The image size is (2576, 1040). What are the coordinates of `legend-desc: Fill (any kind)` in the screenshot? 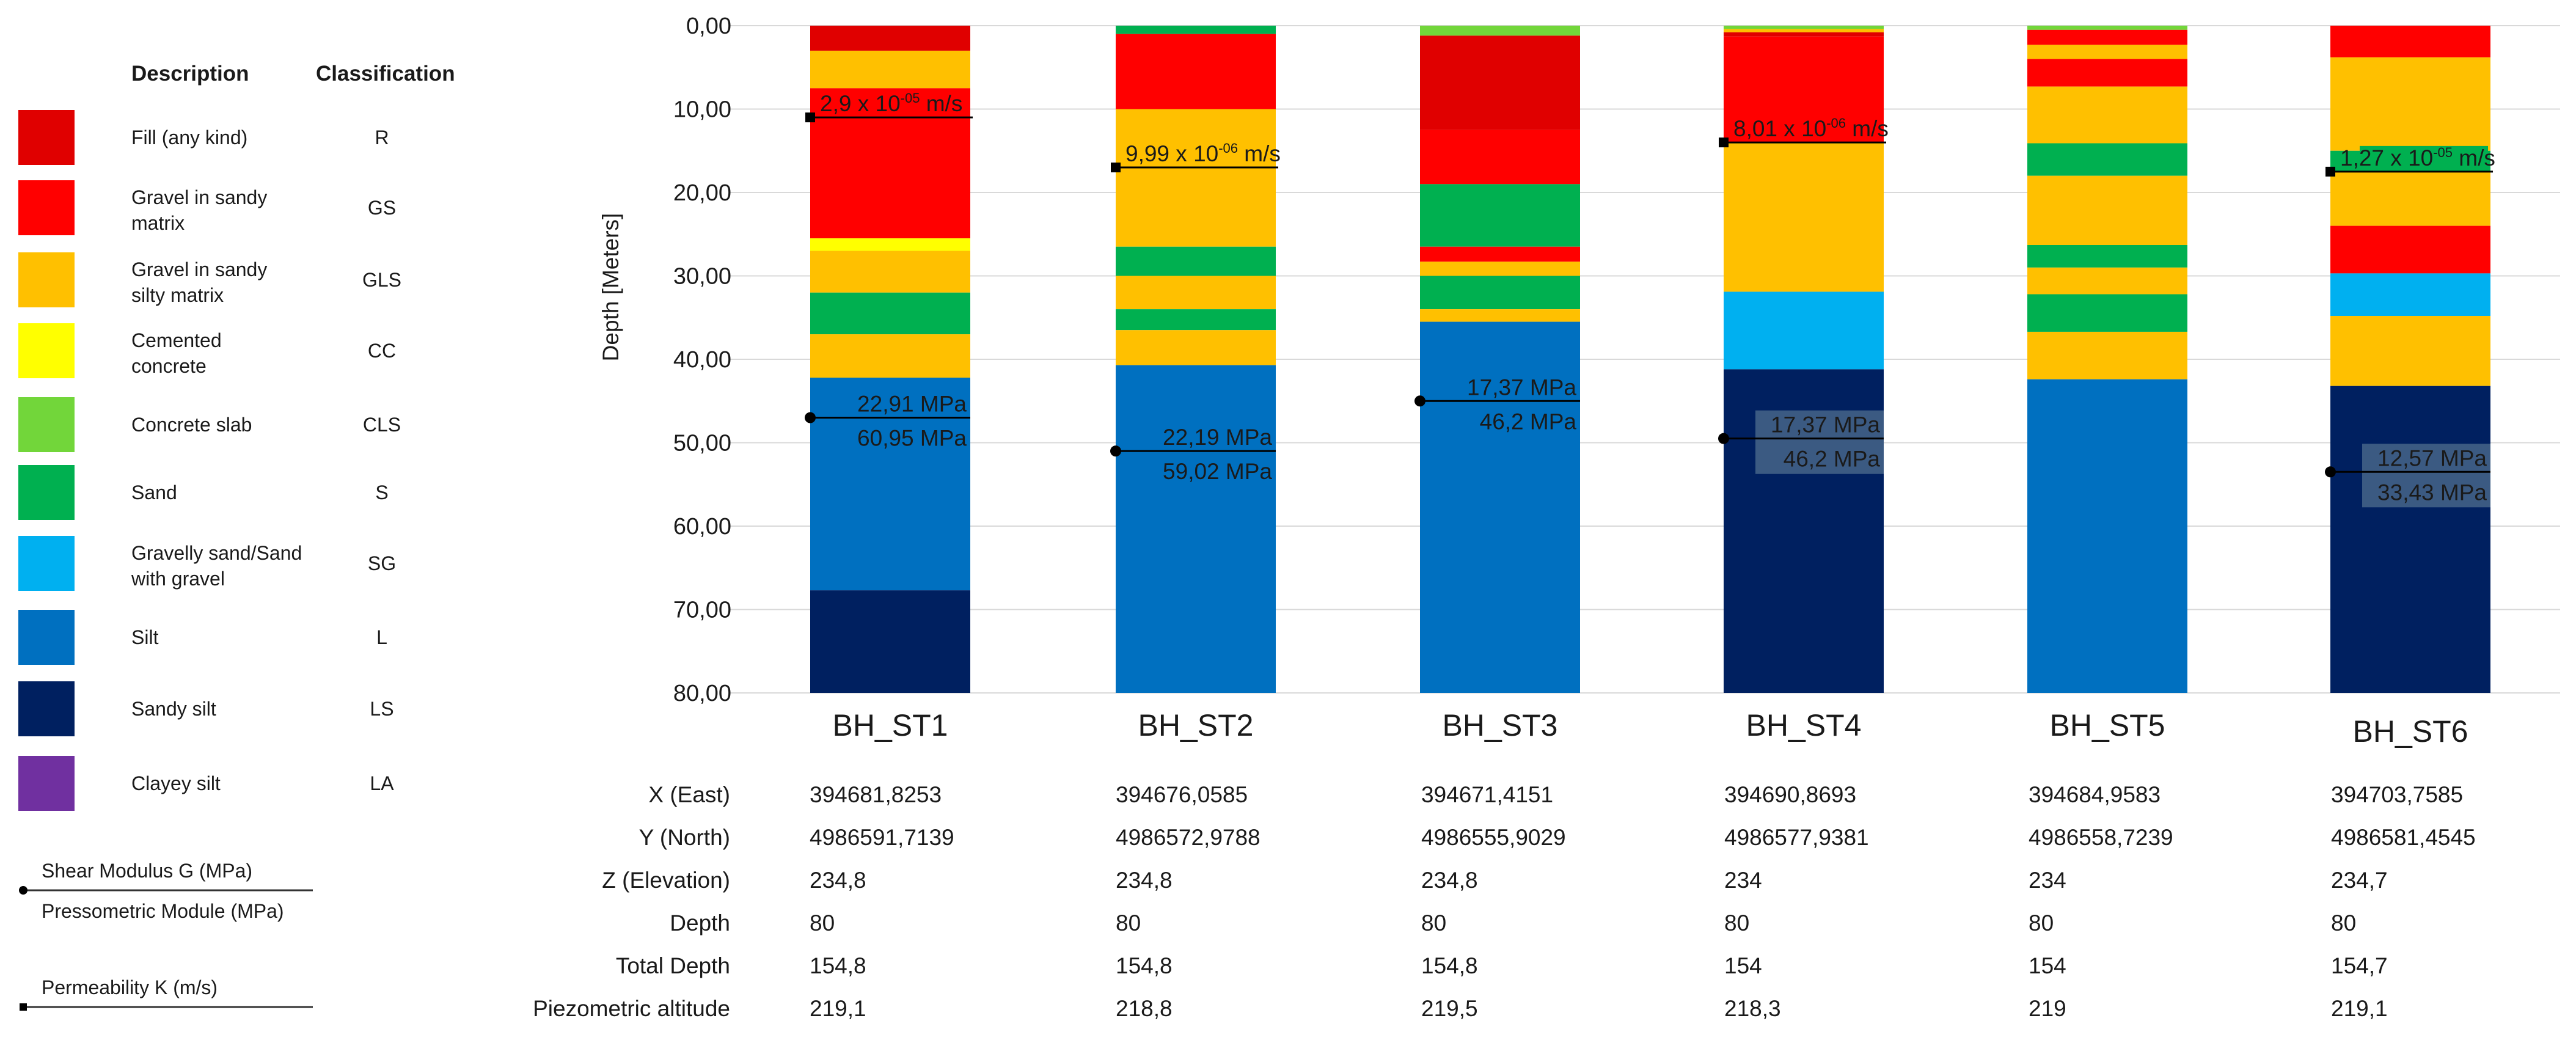 It's located at (189, 137).